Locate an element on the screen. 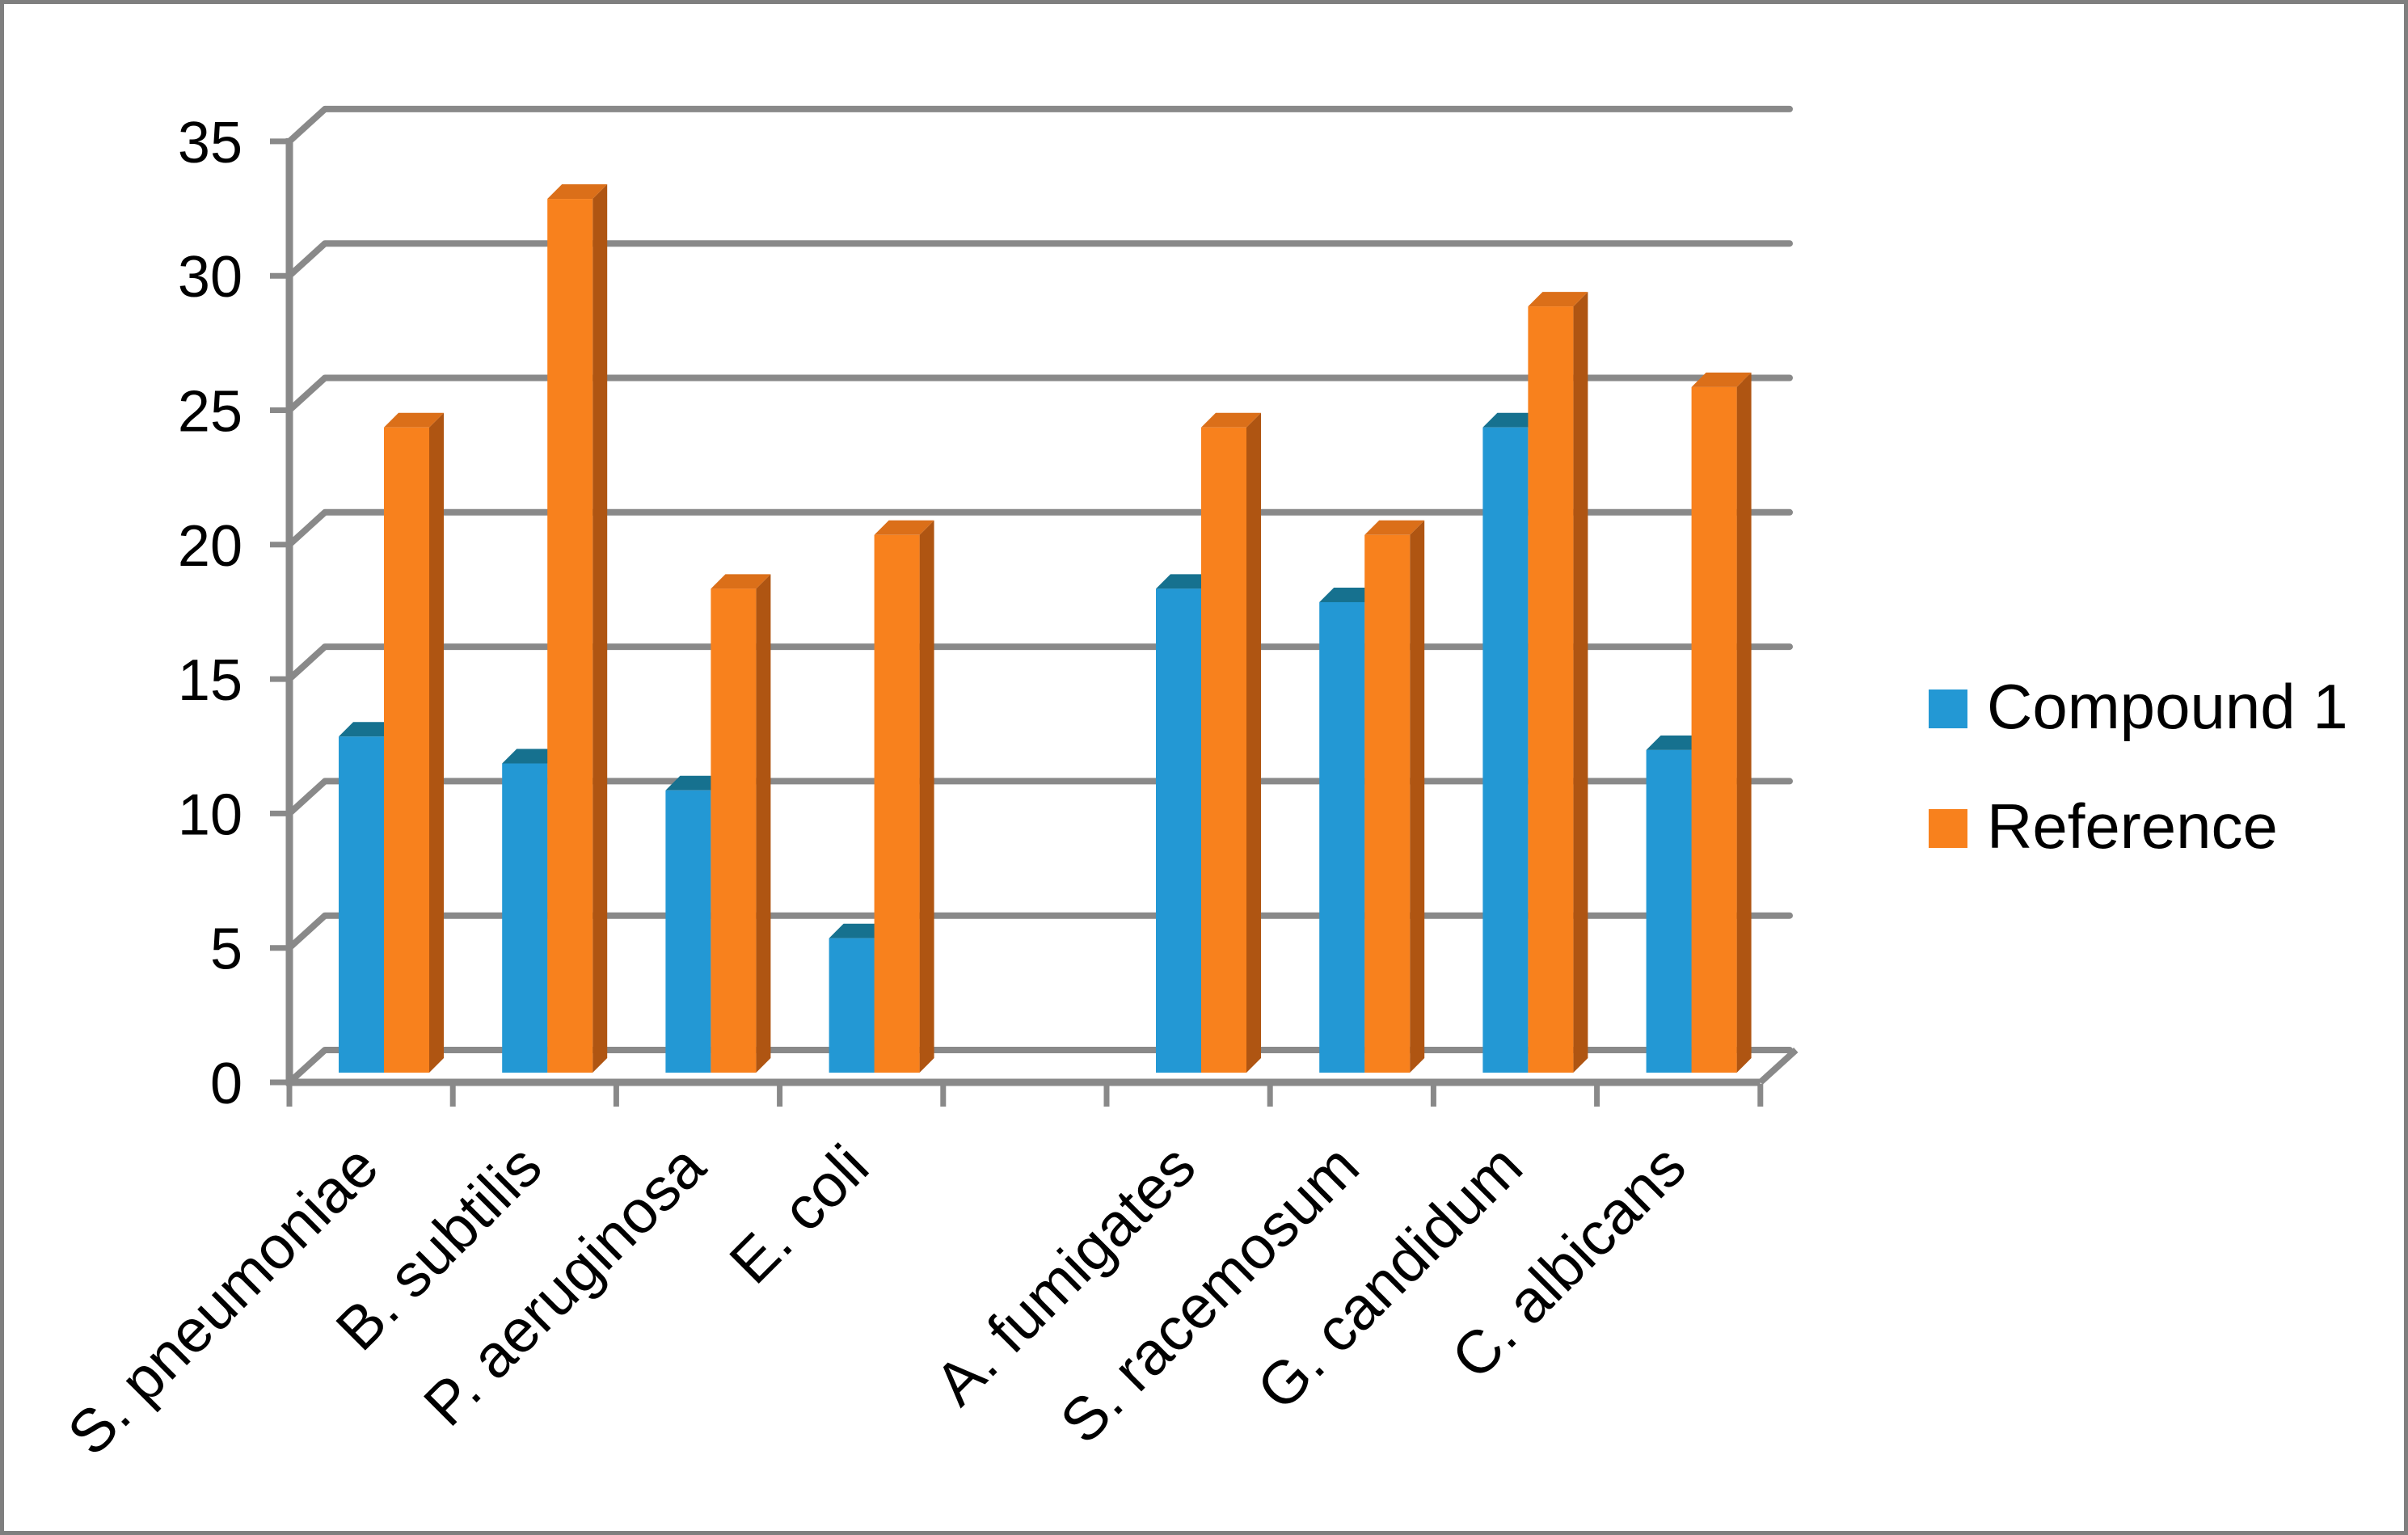 This screenshot has height=1535, width=2408. reference-bar-c-albicans is located at coordinates (1721, 722).